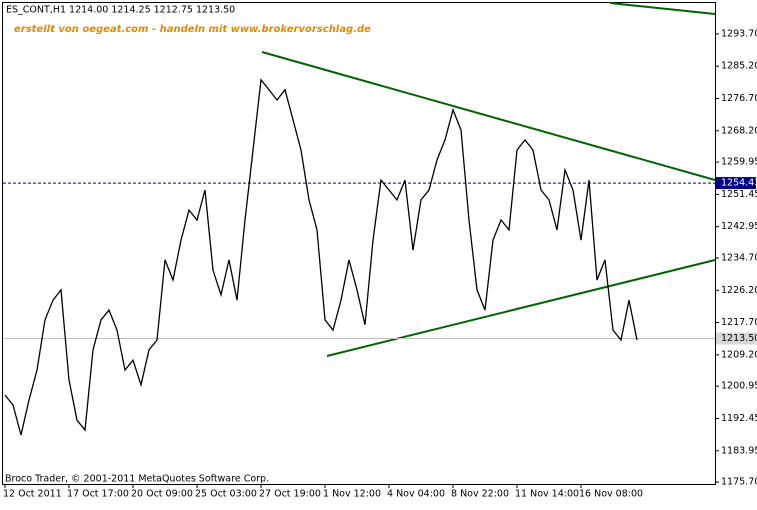 Image resolution: width=757 pixels, height=510 pixels. What do you see at coordinates (739, 98) in the screenshot?
I see `y-tick-label: 1276.70` at bounding box center [739, 98].